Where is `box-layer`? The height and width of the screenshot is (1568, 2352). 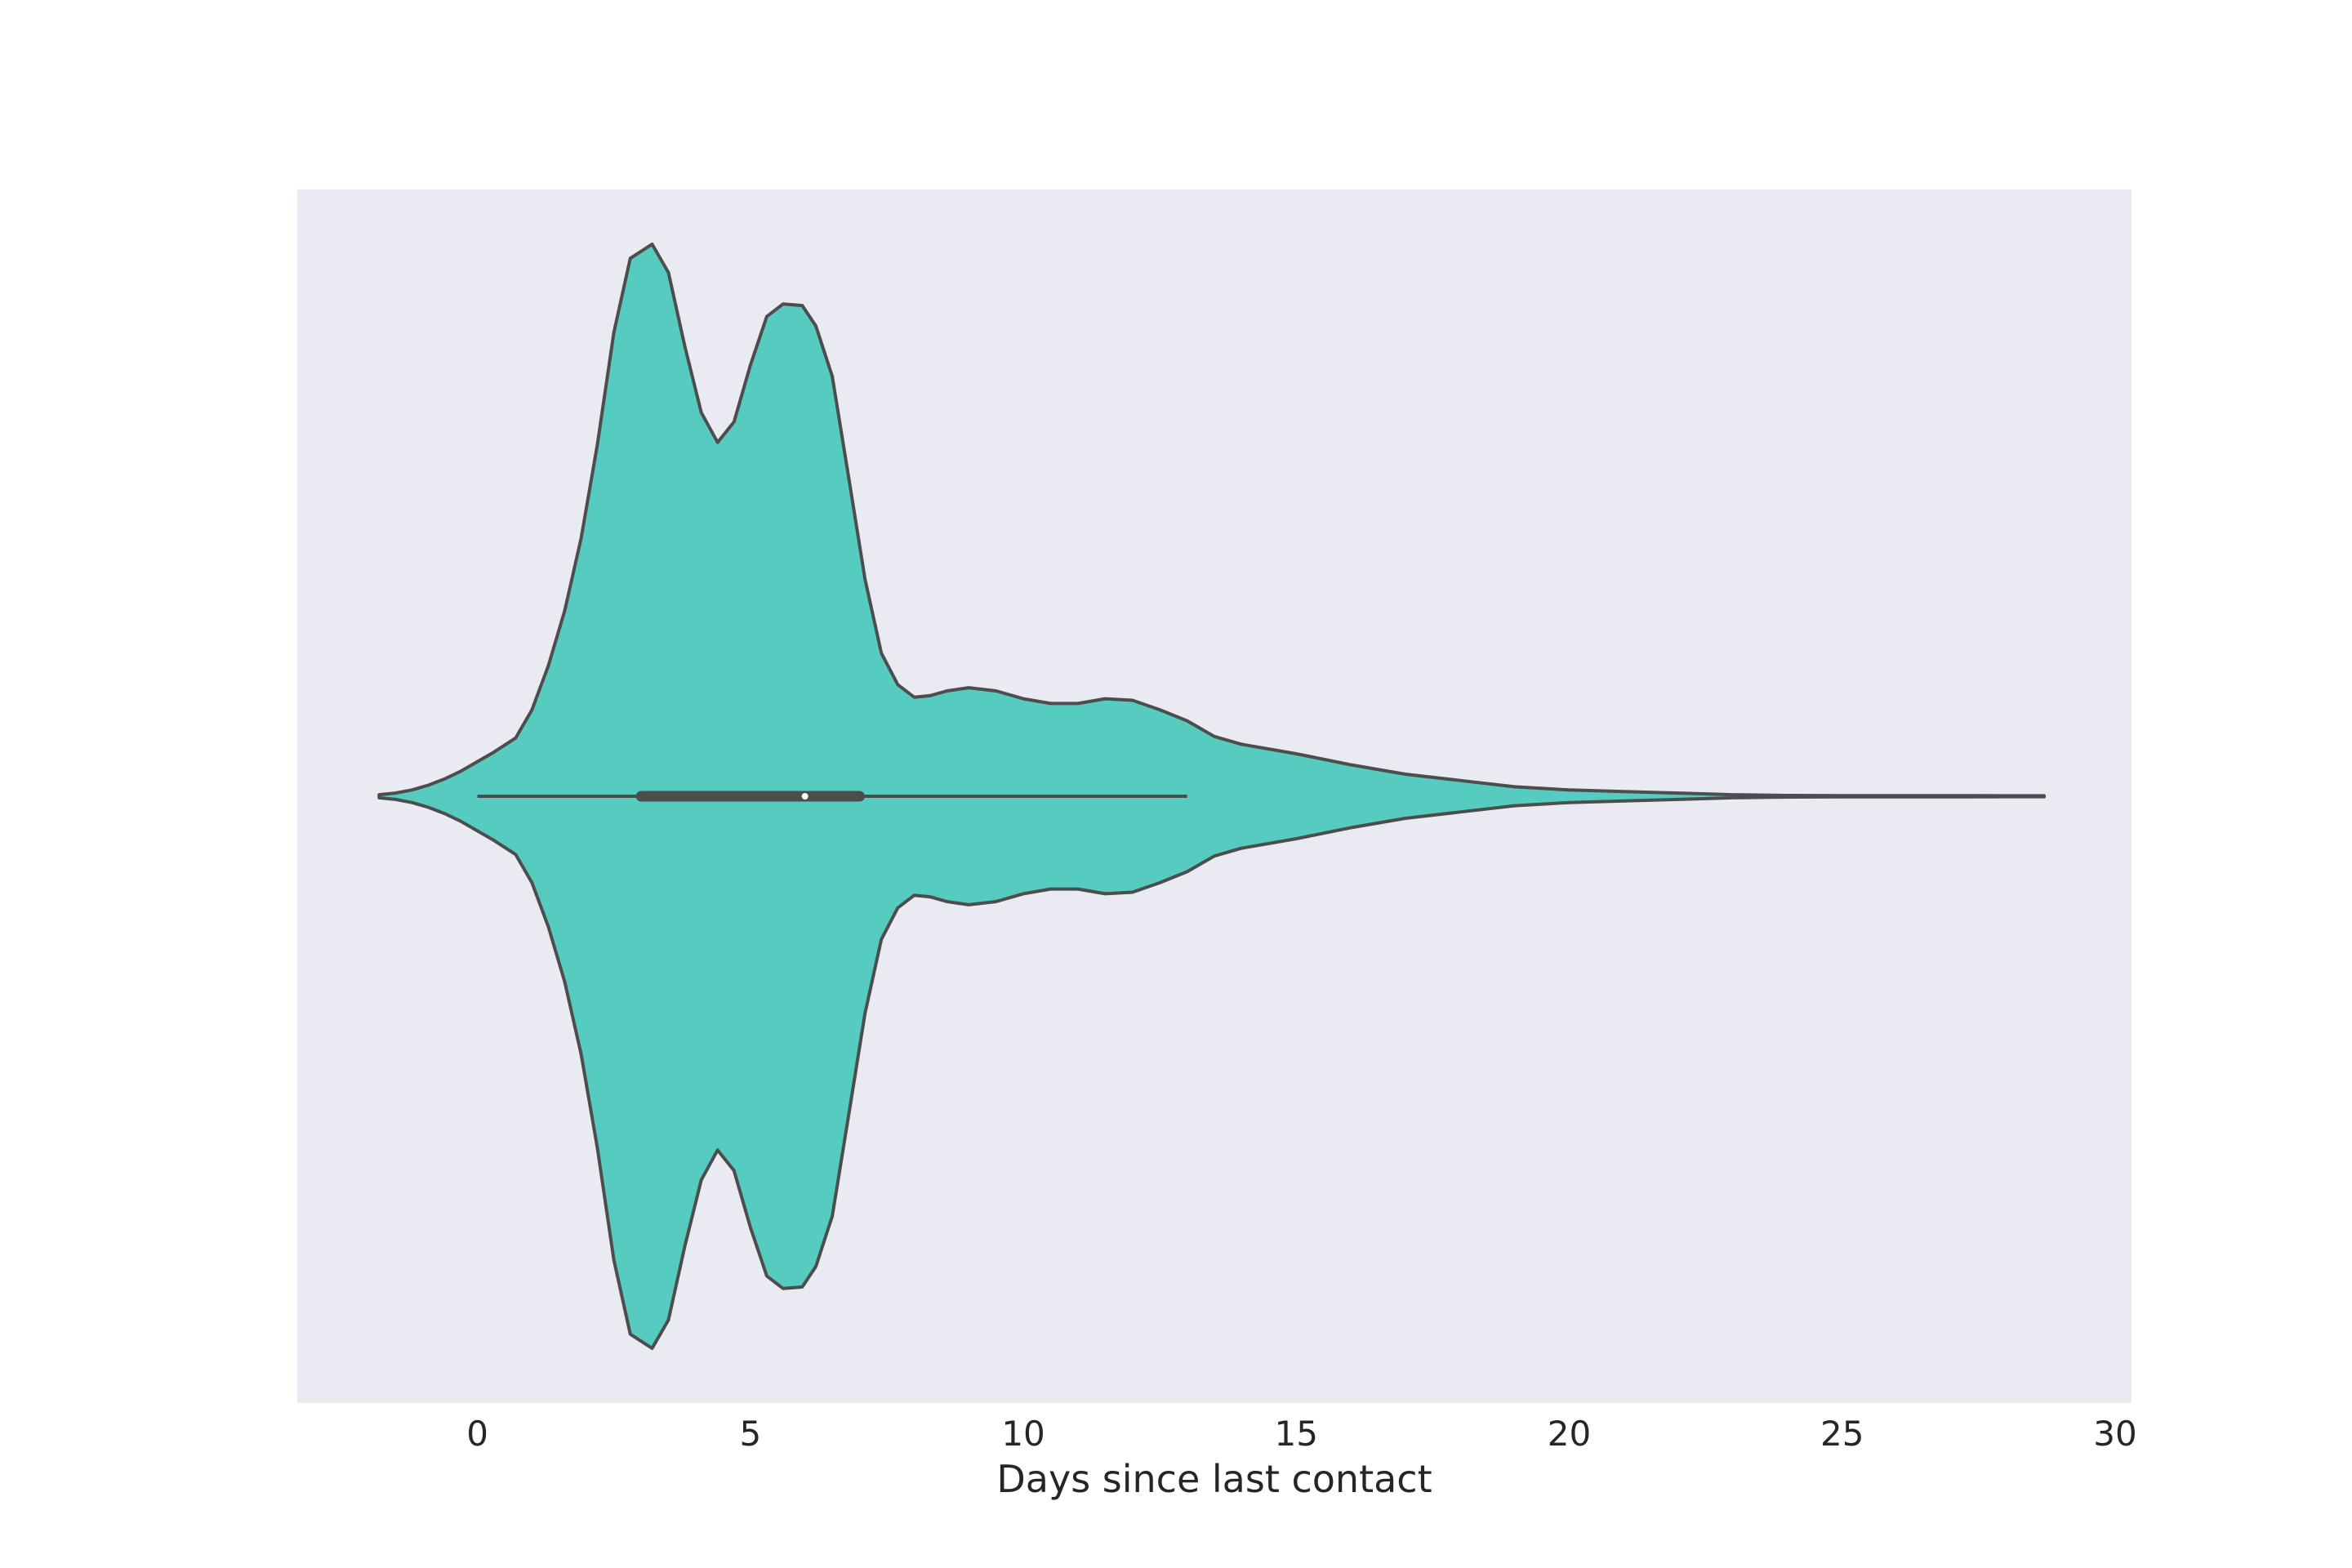 box-layer is located at coordinates (832, 796).